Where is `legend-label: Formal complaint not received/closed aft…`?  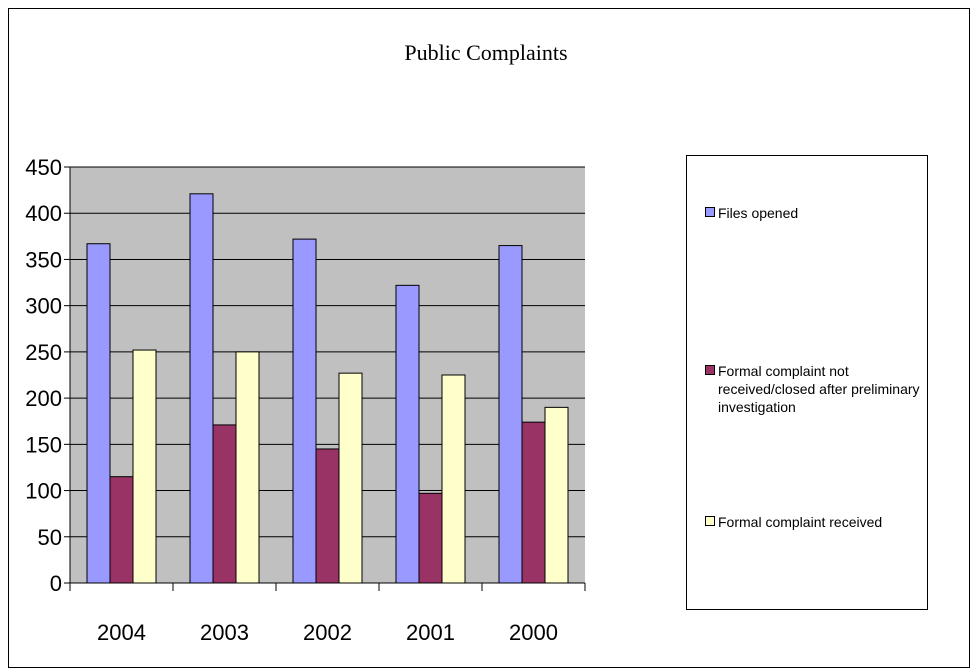 legend-label: Formal complaint not received/closed aft… is located at coordinates (819, 389).